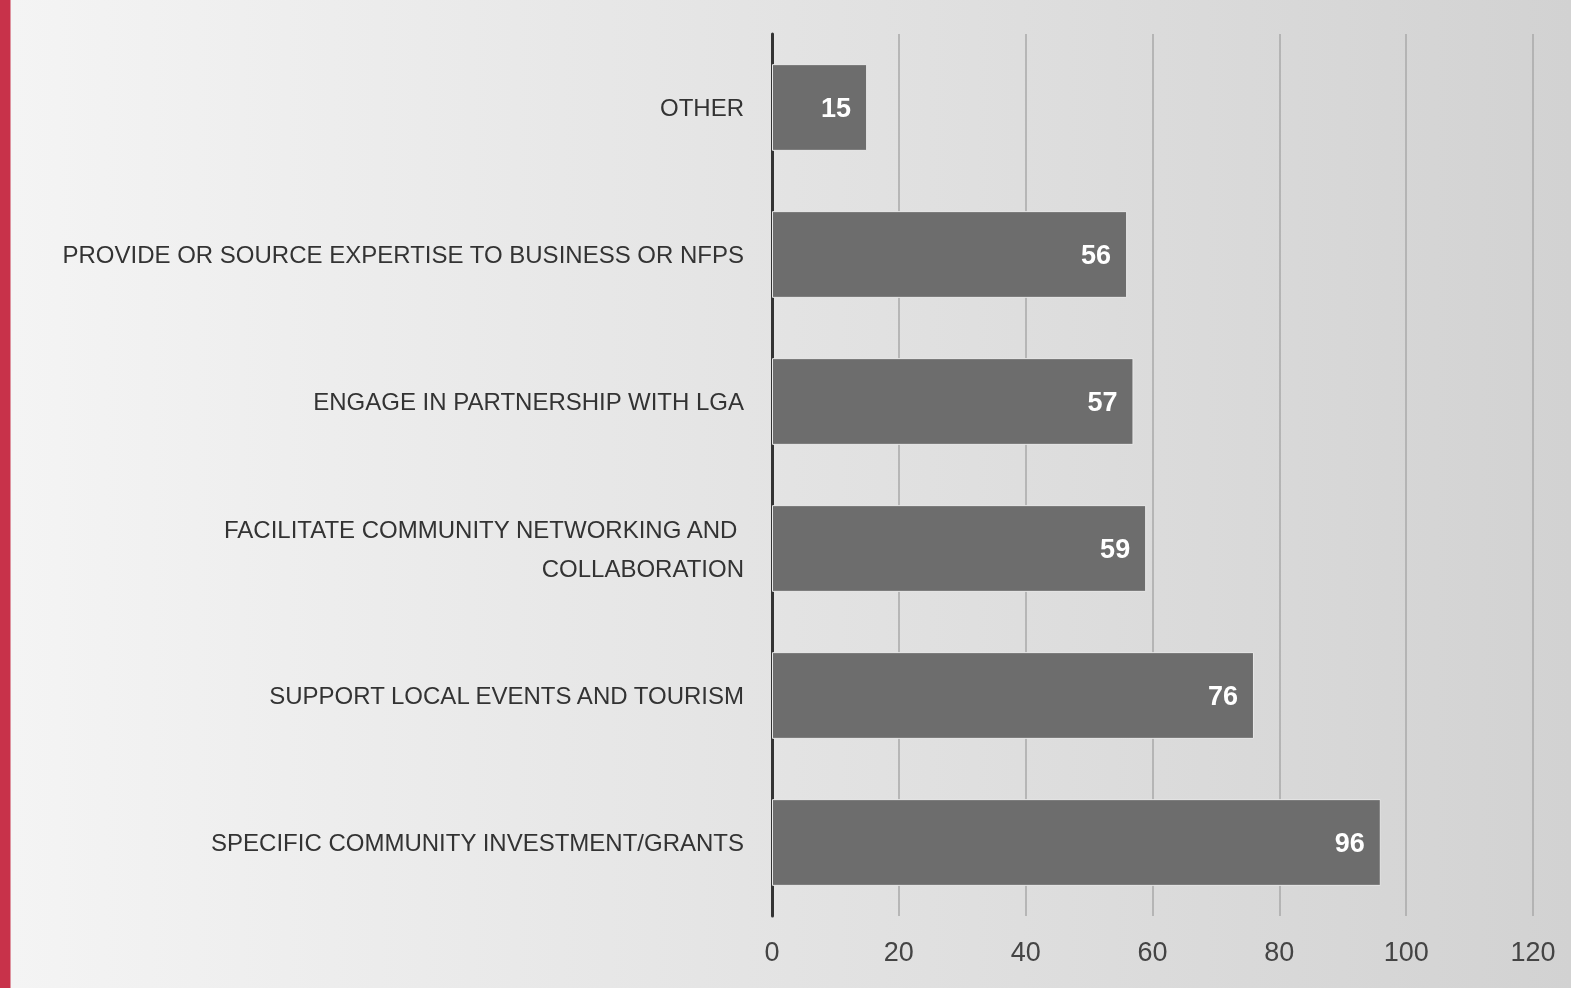 Image resolution: width=1571 pixels, height=988 pixels. What do you see at coordinates (772, 951) in the screenshot?
I see `x-tick-label: 0` at bounding box center [772, 951].